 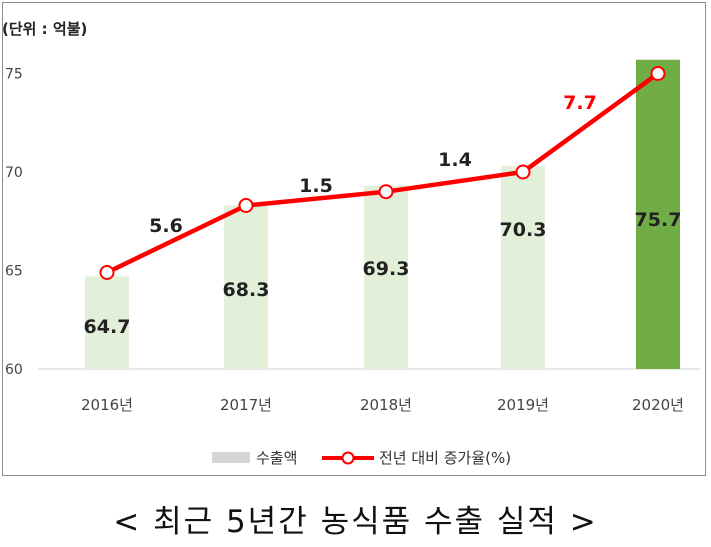 I want to click on y-tick-label: 60, so click(x=14, y=370).